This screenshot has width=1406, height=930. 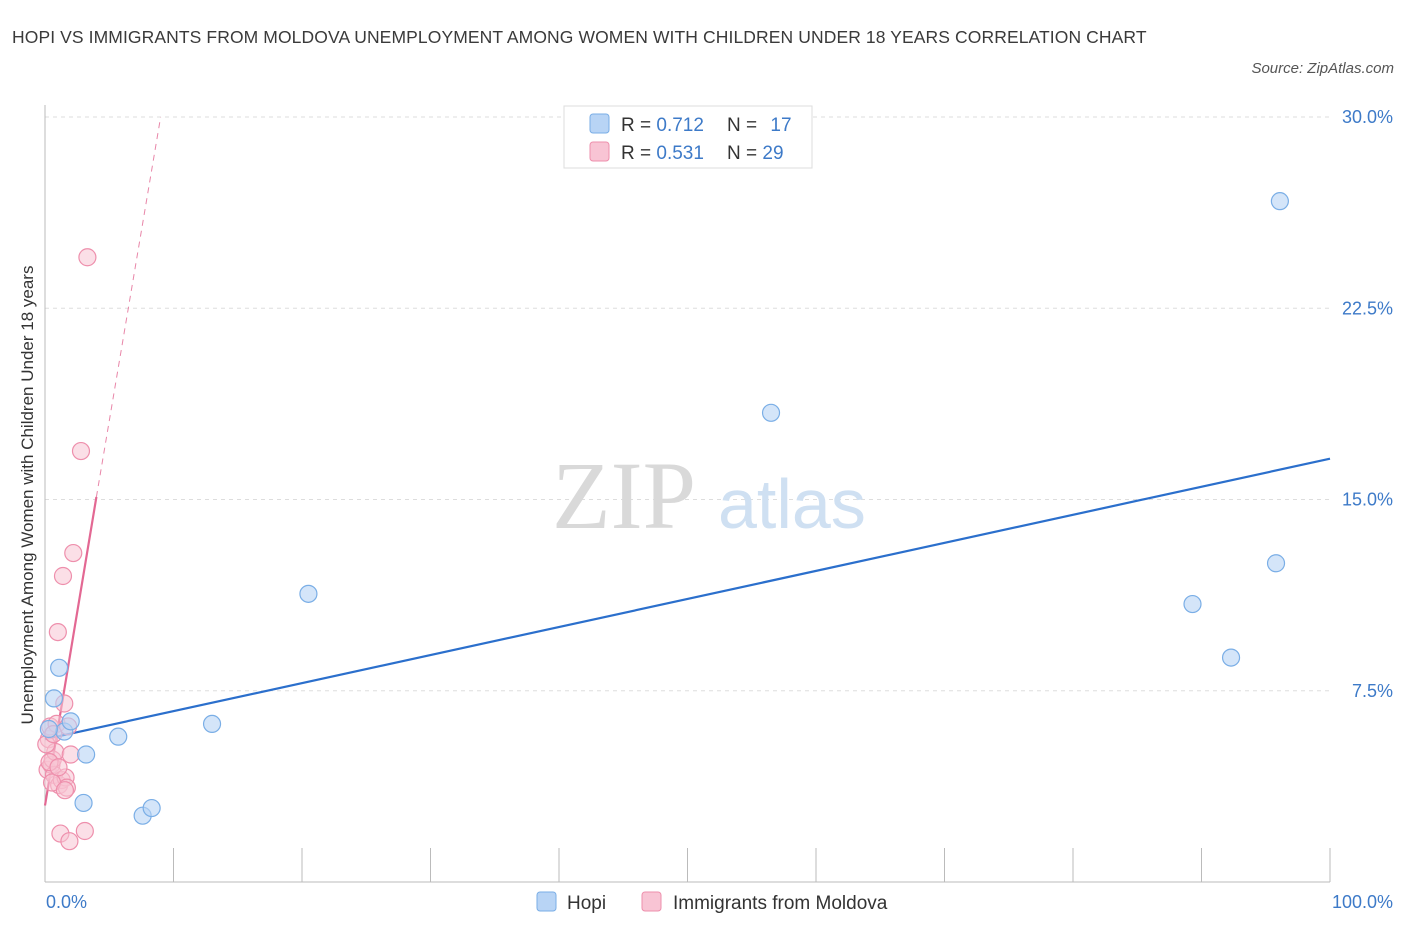 I want to click on legend-box: R = 0.712 N = 17 R = 0.531 N = 29, so click(x=688, y=137).